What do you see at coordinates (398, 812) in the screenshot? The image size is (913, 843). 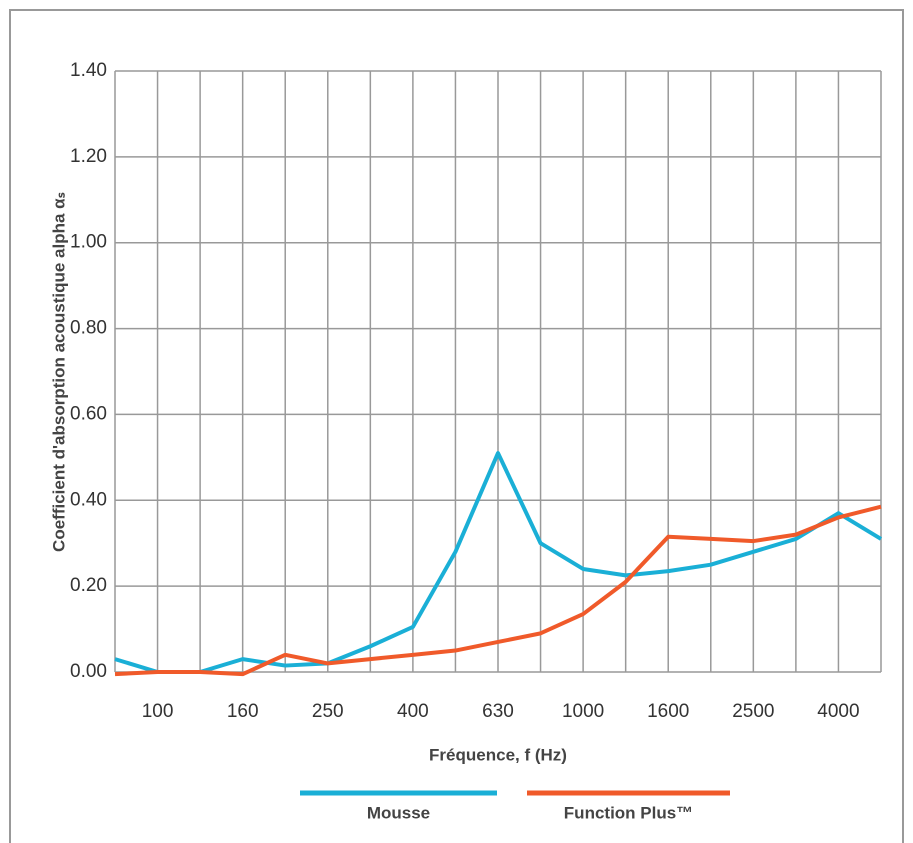 I see `legend-label: Mousse` at bounding box center [398, 812].